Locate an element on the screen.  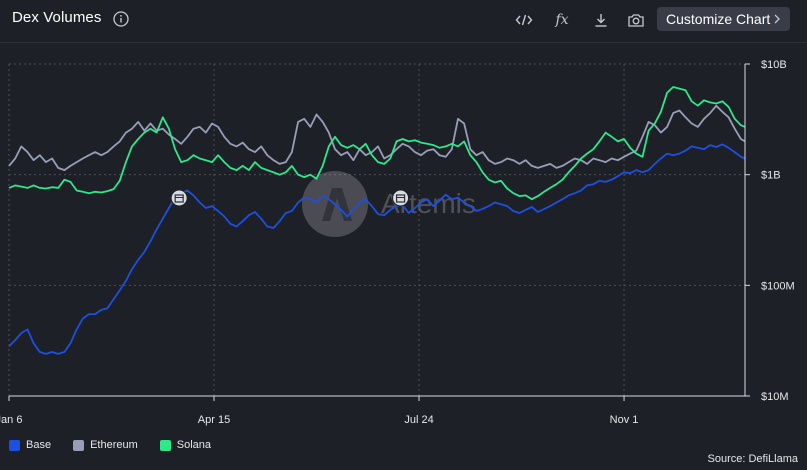
camera-icon is located at coordinates (636, 20).